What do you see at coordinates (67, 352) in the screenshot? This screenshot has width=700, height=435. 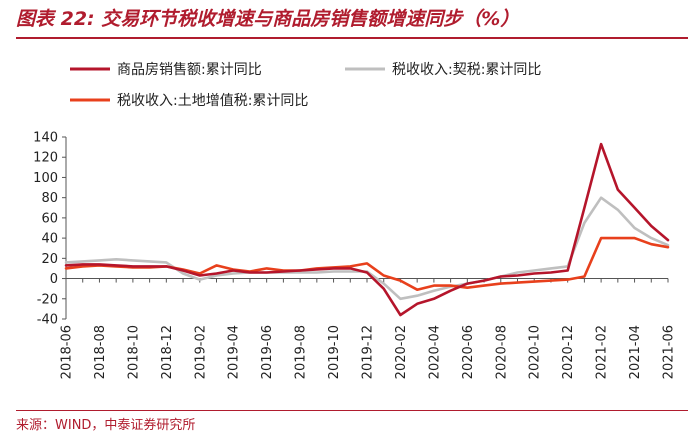 I see `x-tick-label: 2018-06` at bounding box center [67, 352].